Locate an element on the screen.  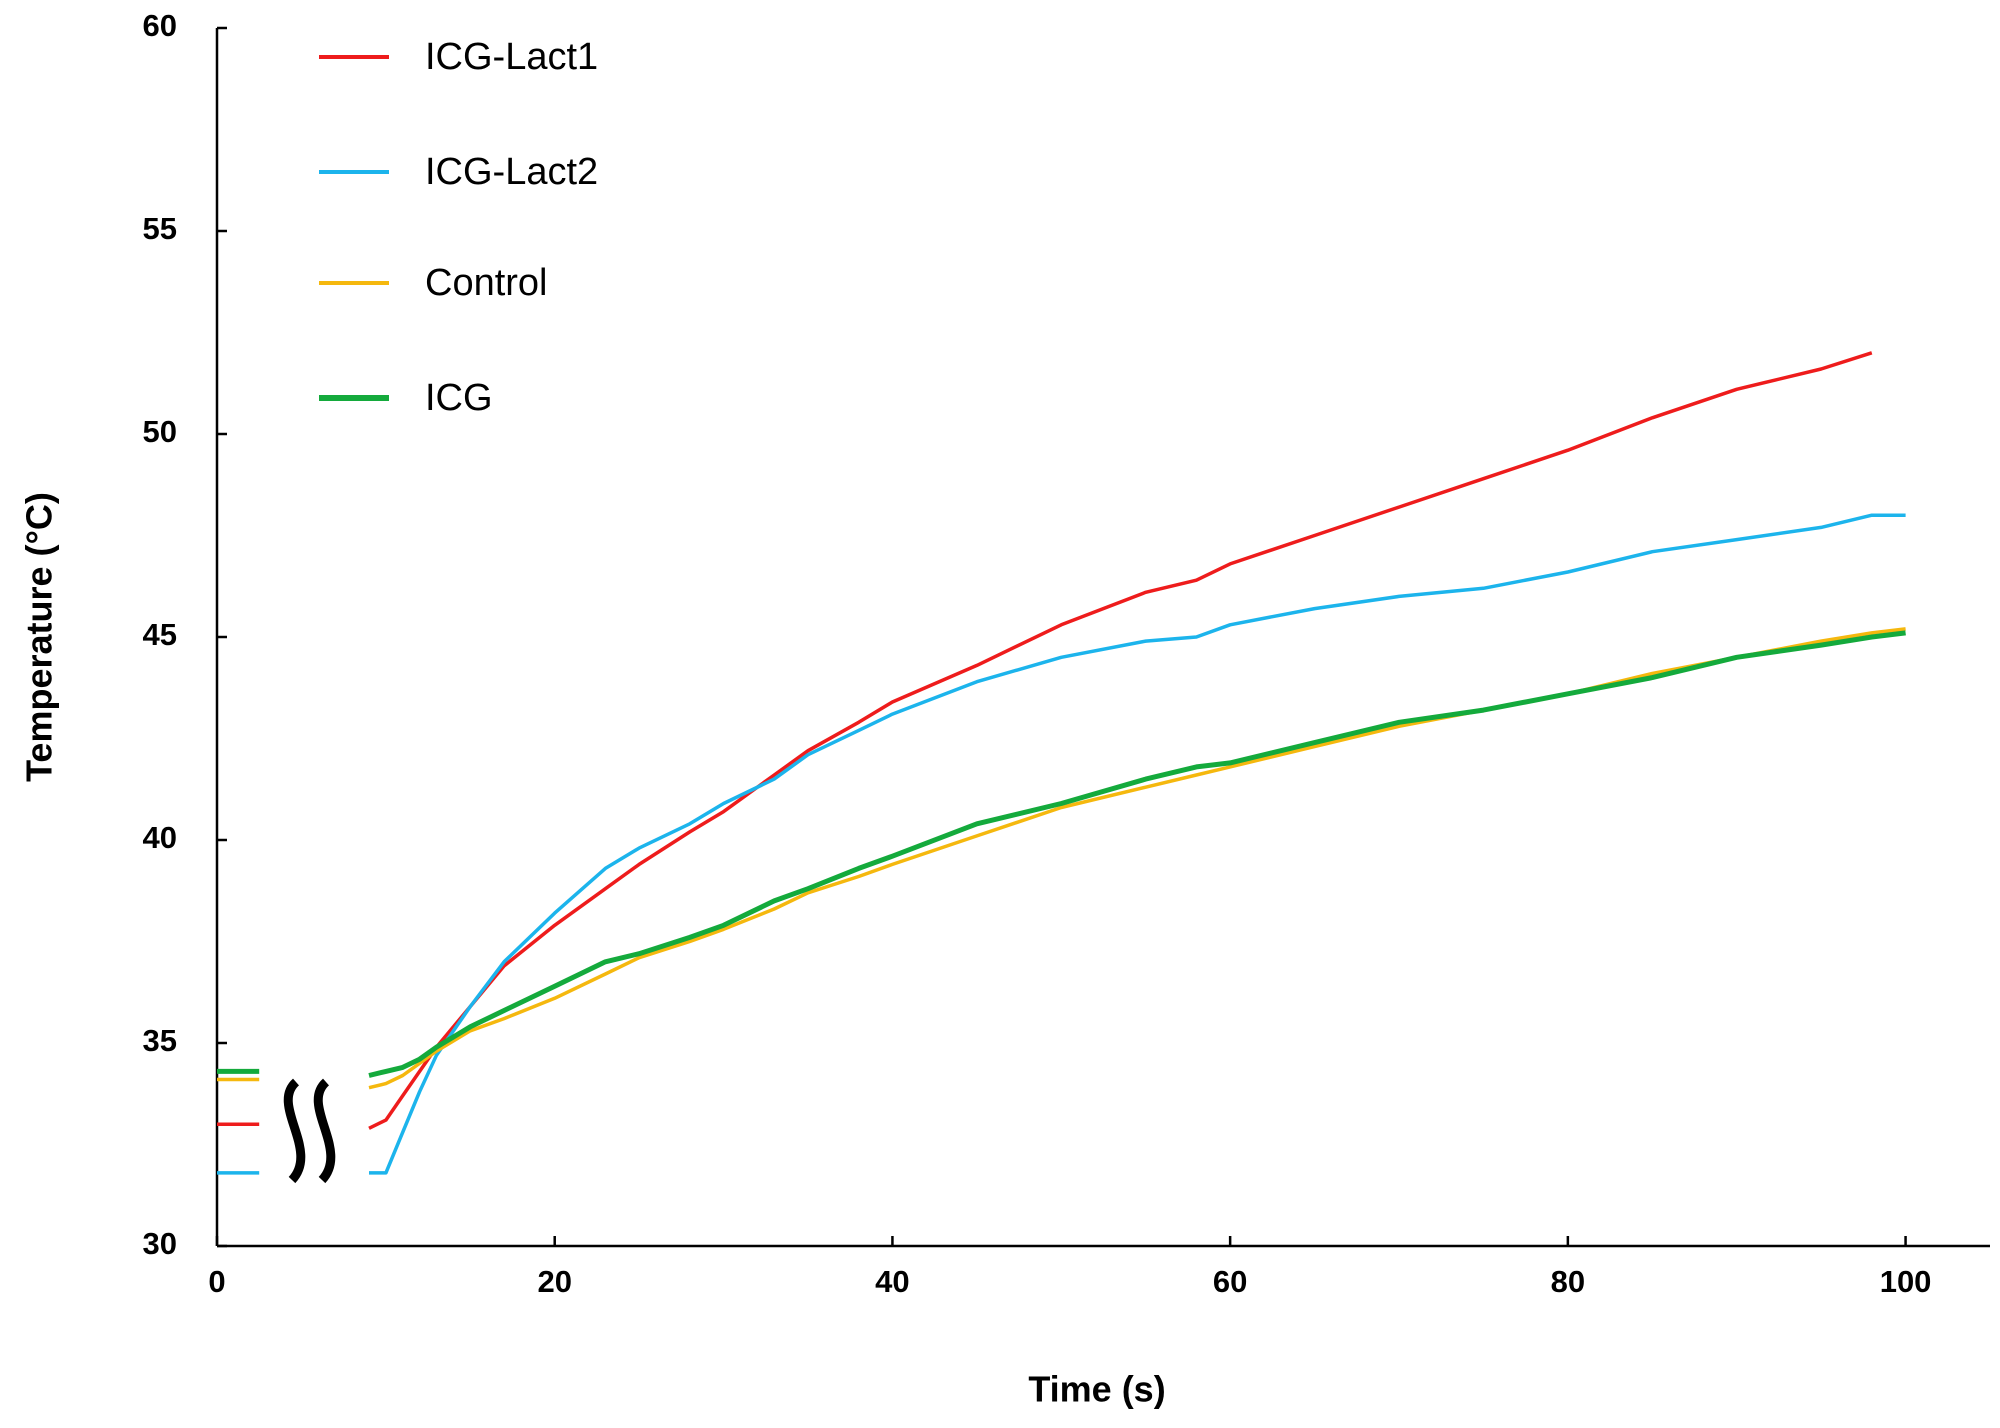
x-tick-label: 60 is located at coordinates (1230, 1281).